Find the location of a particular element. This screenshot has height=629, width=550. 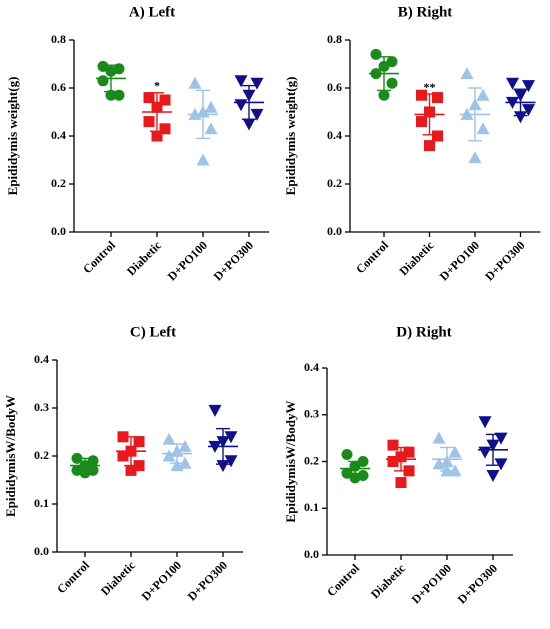

y-tick-label: 0.1 is located at coordinates (311, 507).